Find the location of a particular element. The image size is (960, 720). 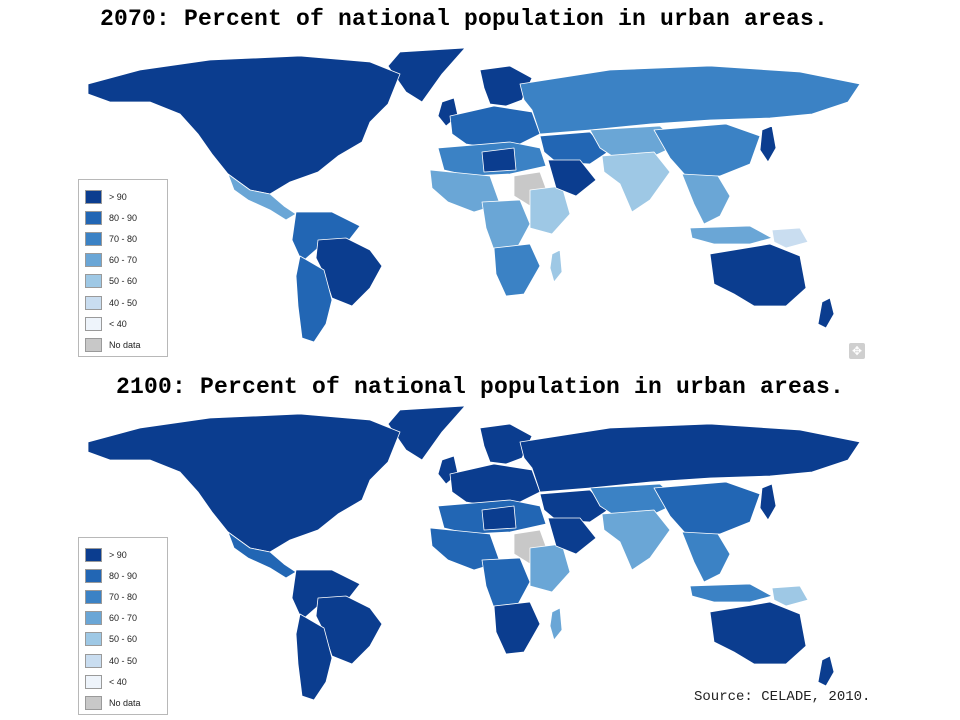

source-note: Source: CELADE, 2010. is located at coordinates (782, 697).